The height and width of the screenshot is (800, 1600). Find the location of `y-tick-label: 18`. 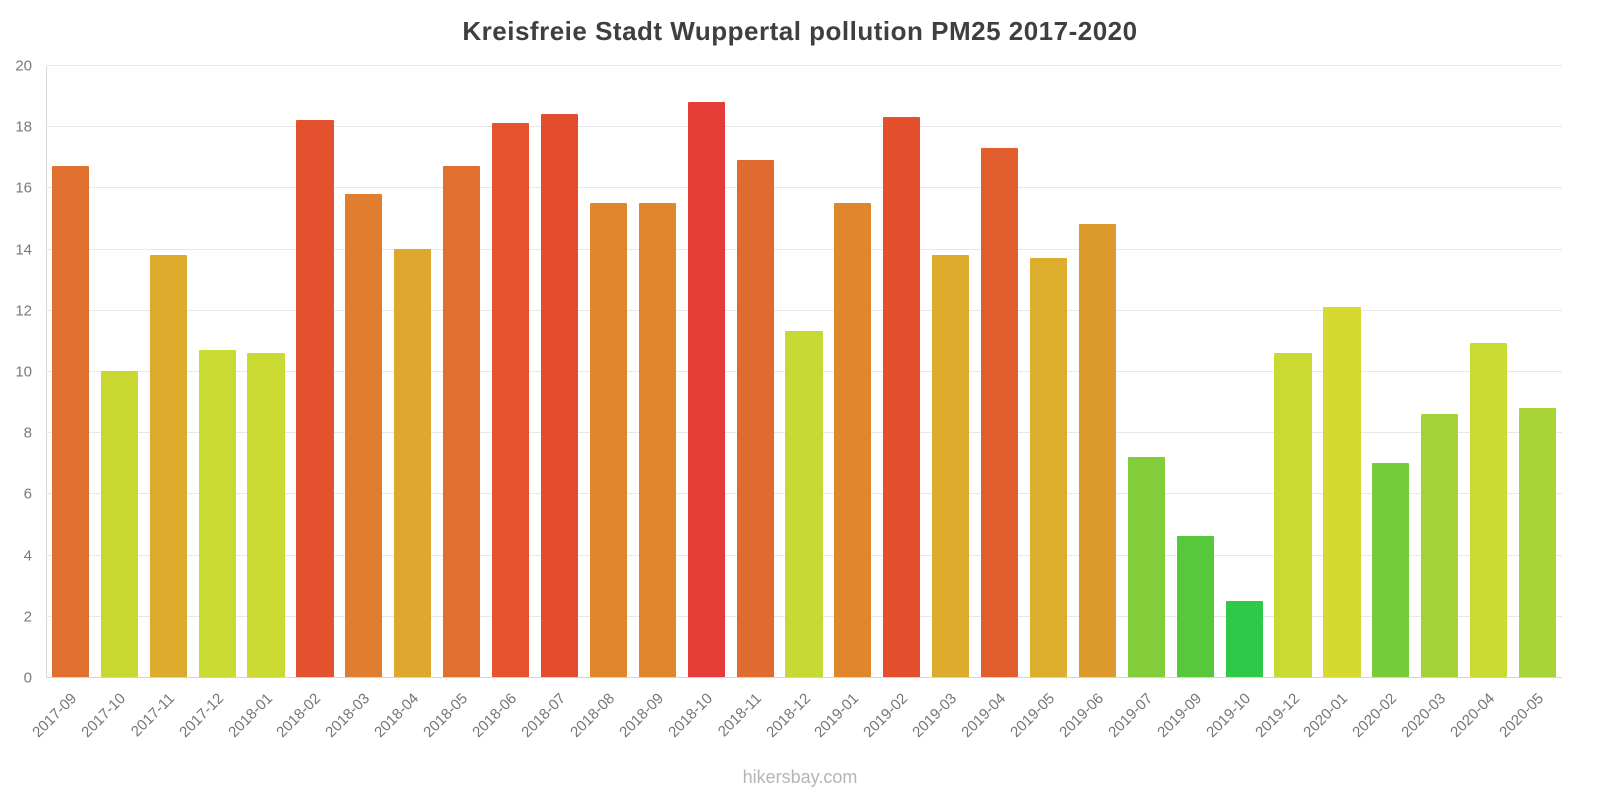

y-tick-label: 18 is located at coordinates (23, 127).